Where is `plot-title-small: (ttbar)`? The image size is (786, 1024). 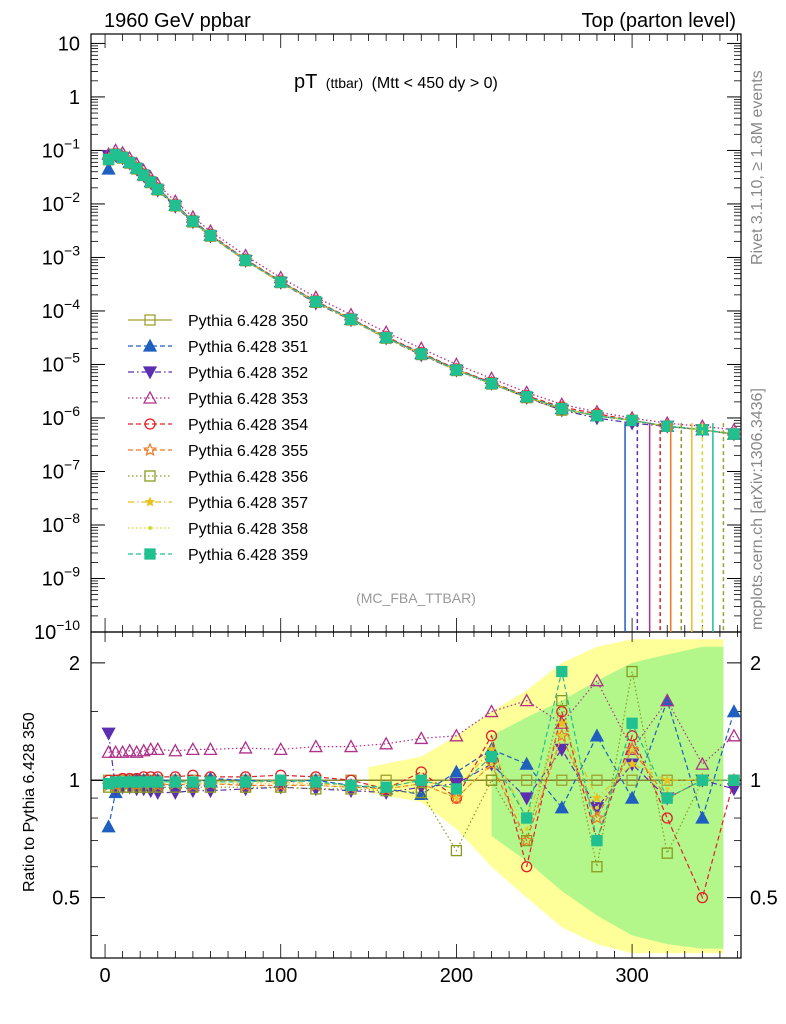 plot-title-small: (ttbar) is located at coordinates (344, 83).